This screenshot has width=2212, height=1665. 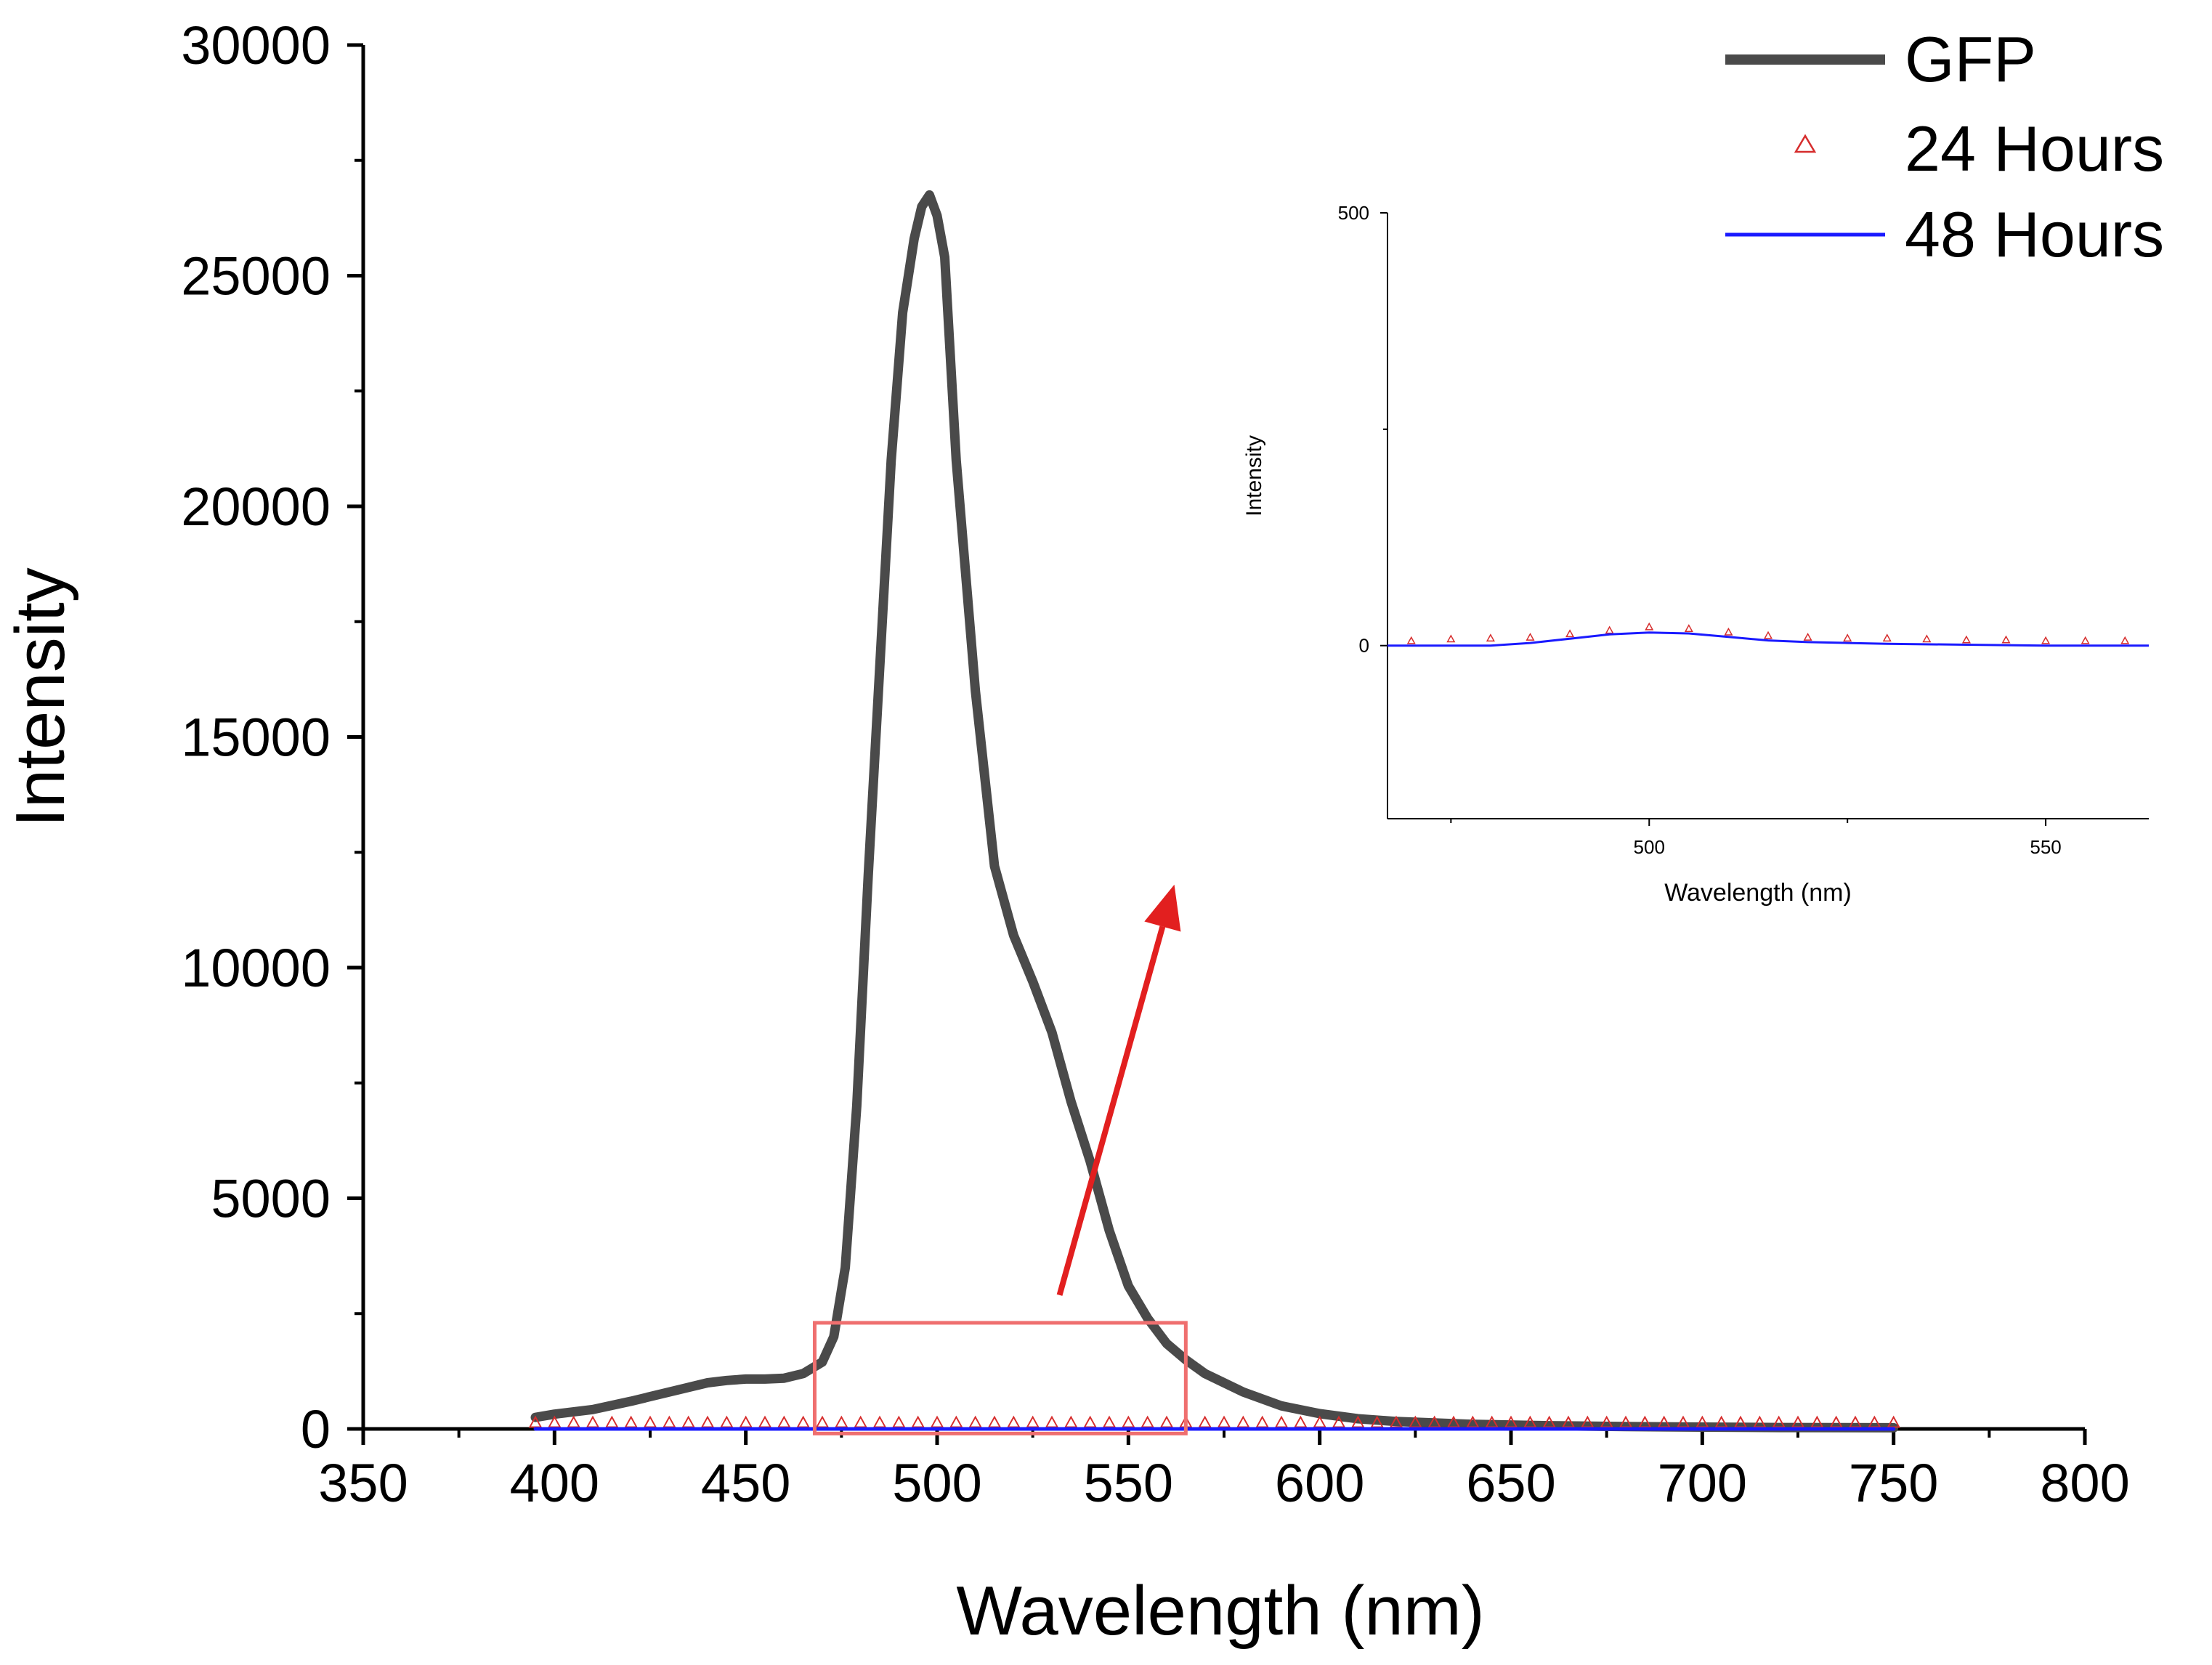 What do you see at coordinates (316, 1429) in the screenshot?
I see `y-tick-label: 0` at bounding box center [316, 1429].